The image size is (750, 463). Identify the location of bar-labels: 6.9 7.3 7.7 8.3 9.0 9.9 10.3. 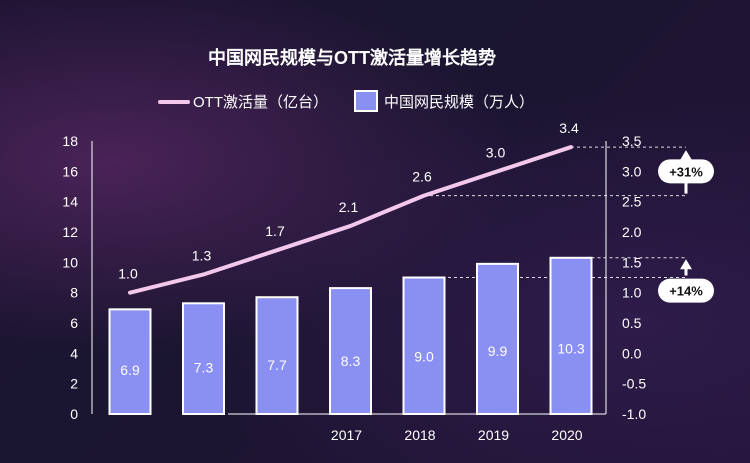
(352, 359).